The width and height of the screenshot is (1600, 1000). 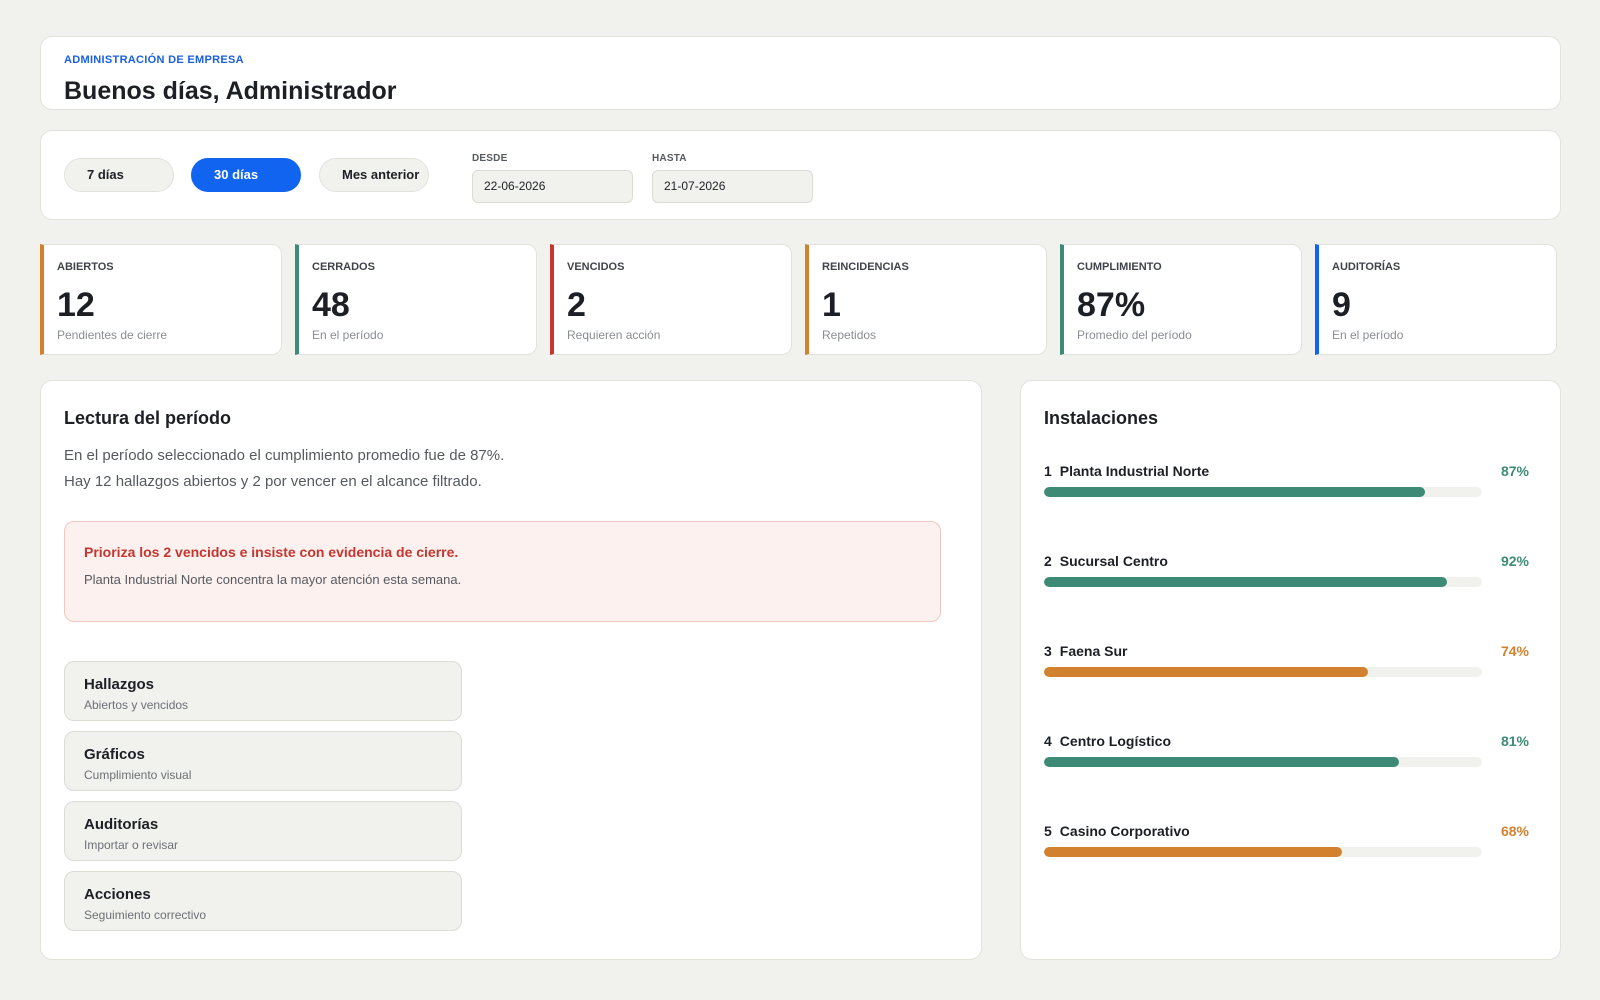 What do you see at coordinates (1048, 561) in the screenshot?
I see `facility-rank: 2` at bounding box center [1048, 561].